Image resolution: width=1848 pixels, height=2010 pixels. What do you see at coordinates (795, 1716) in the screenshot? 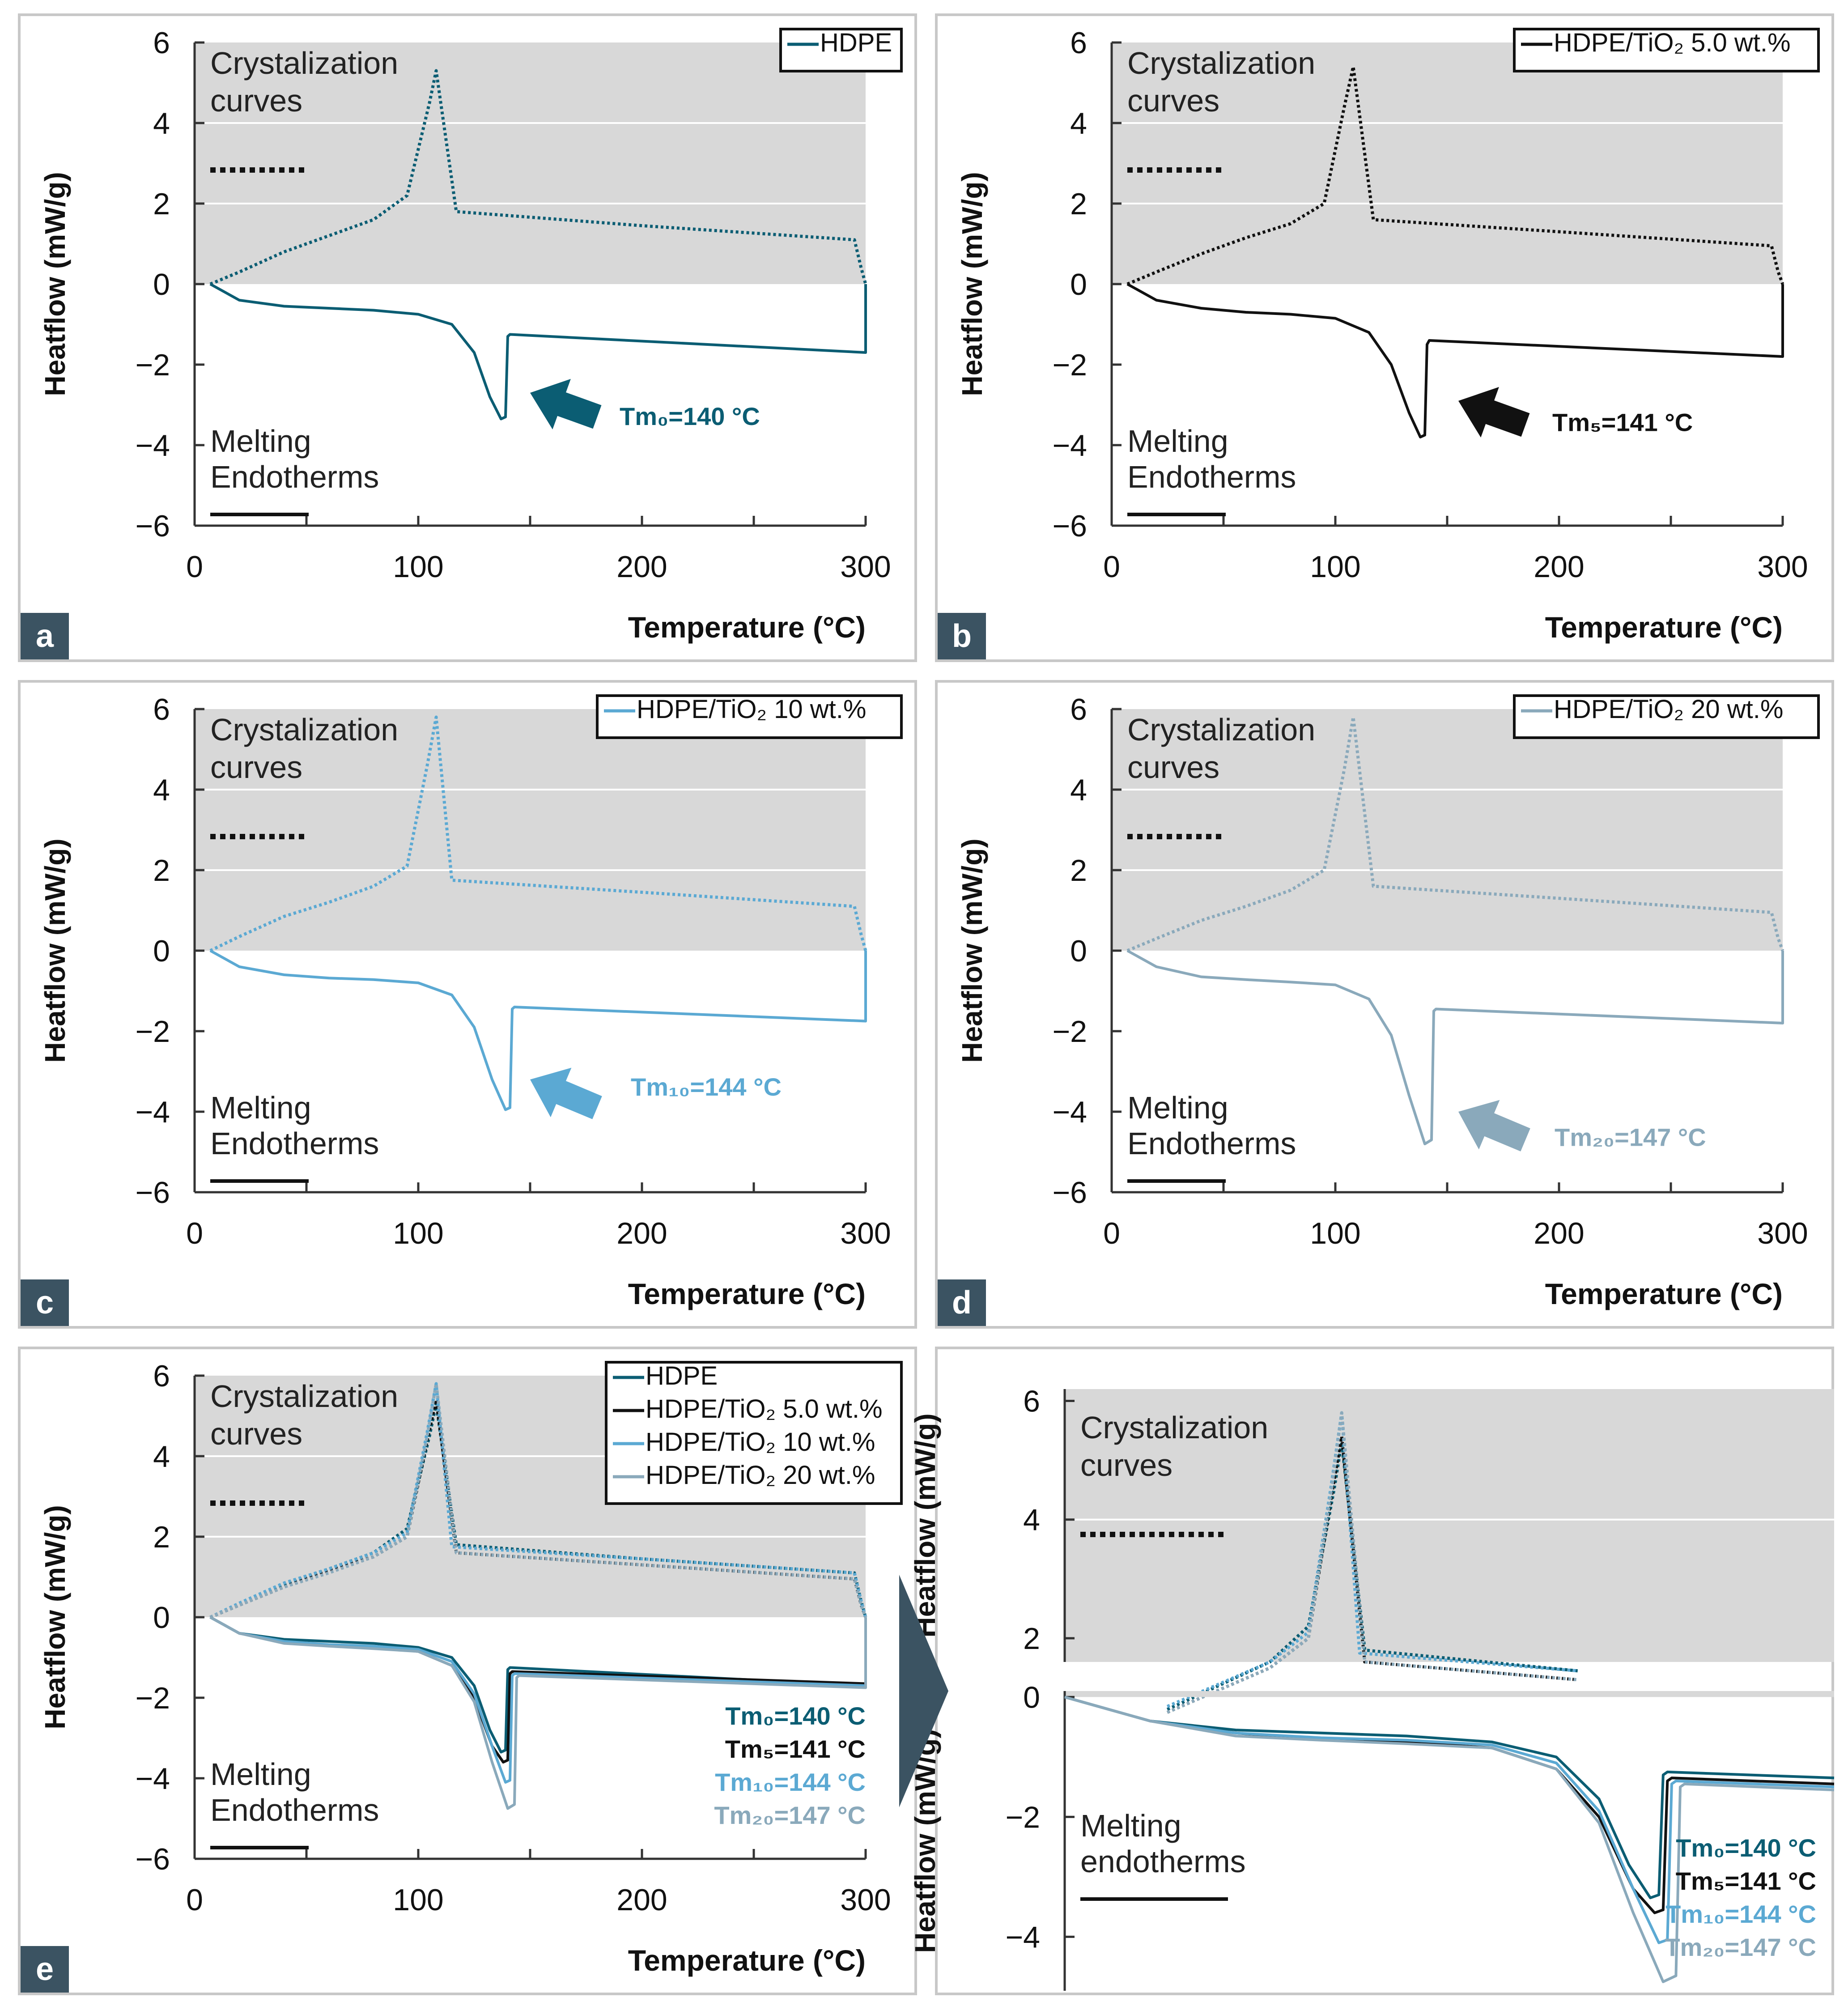
I see `melting-temperature-list-item: Tm₀=140 °C` at bounding box center [795, 1716].